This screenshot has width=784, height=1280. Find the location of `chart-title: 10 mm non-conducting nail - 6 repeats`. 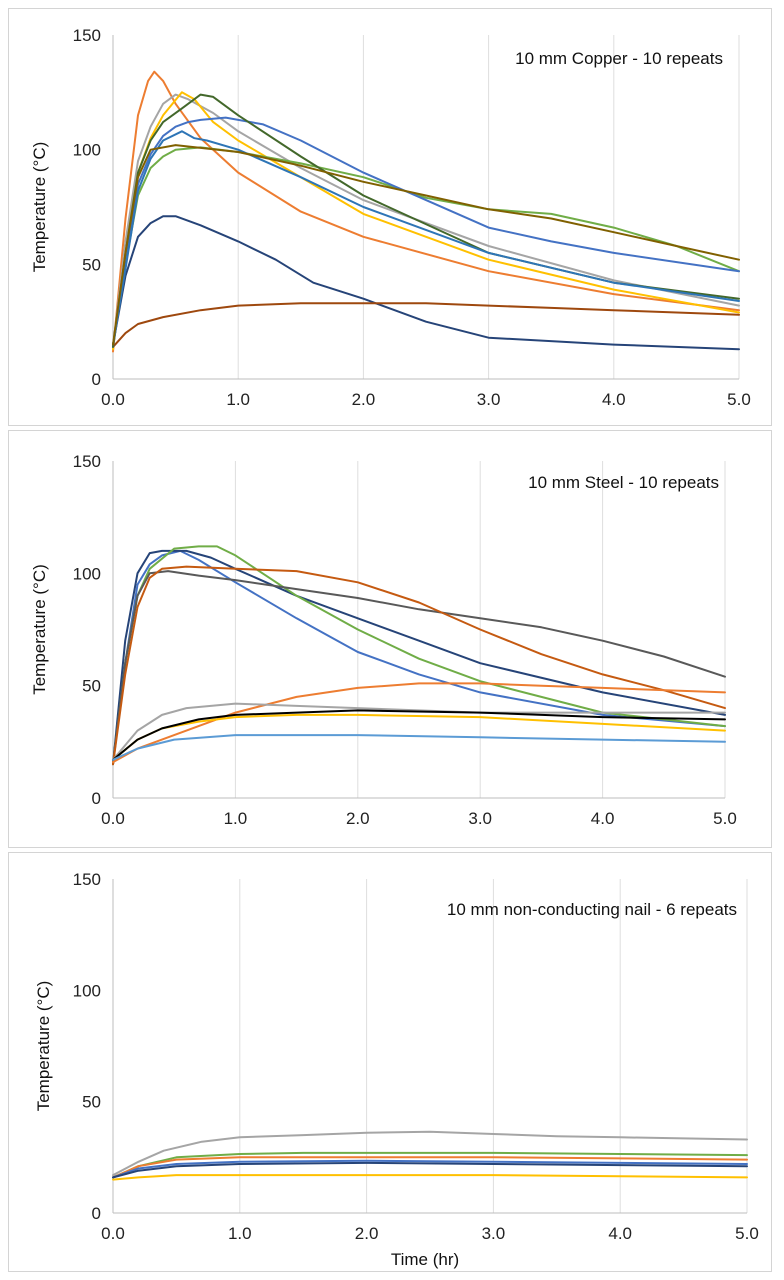

chart-title: 10 mm non-conducting nail - 6 repeats is located at coordinates (592, 909).